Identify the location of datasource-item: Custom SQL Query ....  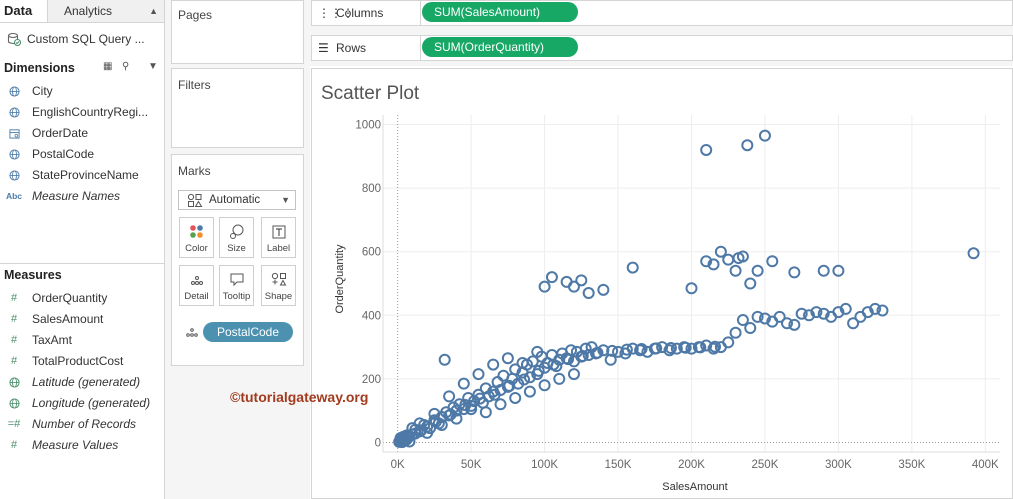
(82, 39).